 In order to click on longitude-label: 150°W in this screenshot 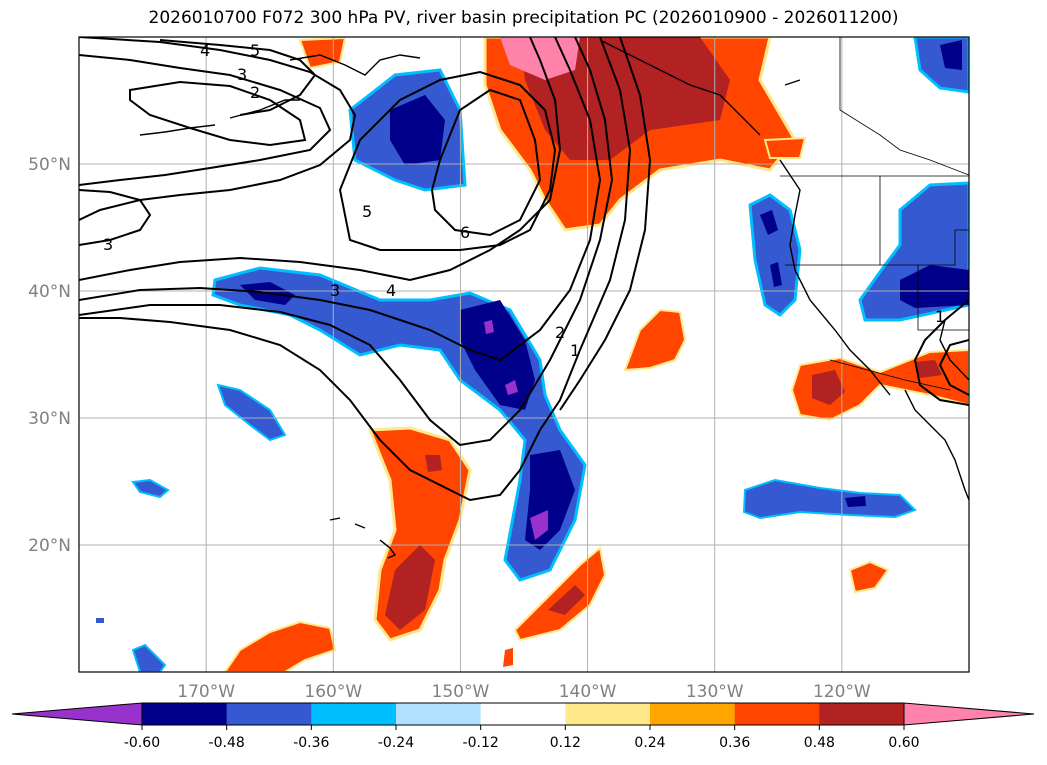, I will do `click(461, 692)`.